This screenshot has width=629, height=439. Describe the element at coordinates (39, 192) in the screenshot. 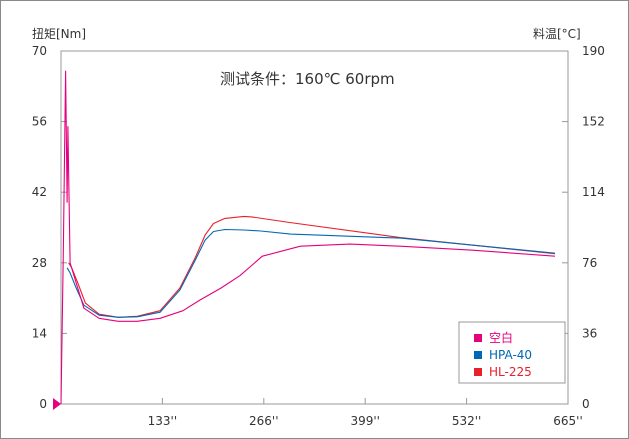

I see `y-tick-label: 42` at that location.